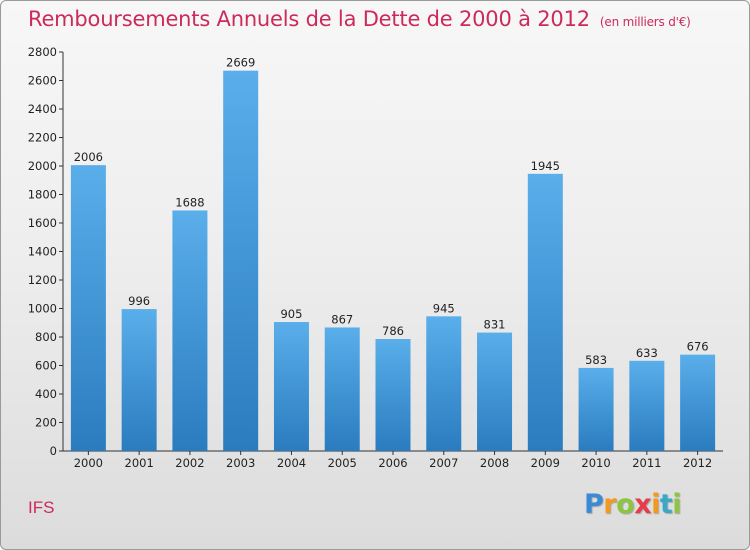 This screenshot has width=750, height=550. I want to click on y-tick-label: 1000, so click(42, 309).